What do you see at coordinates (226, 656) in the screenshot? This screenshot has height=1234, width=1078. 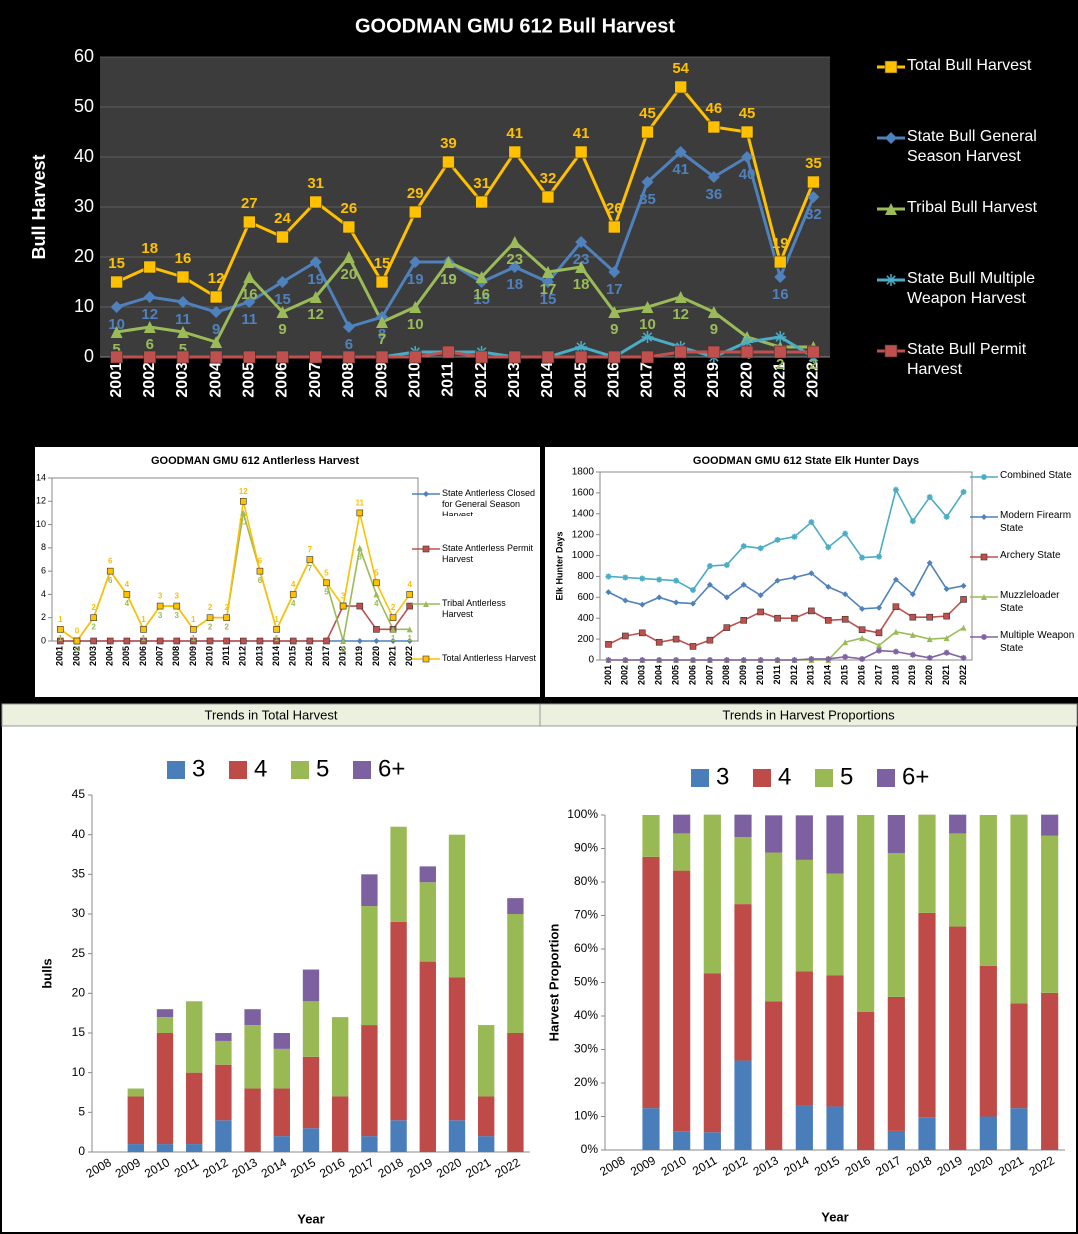 I see `x-tick-label: 2011` at bounding box center [226, 656].